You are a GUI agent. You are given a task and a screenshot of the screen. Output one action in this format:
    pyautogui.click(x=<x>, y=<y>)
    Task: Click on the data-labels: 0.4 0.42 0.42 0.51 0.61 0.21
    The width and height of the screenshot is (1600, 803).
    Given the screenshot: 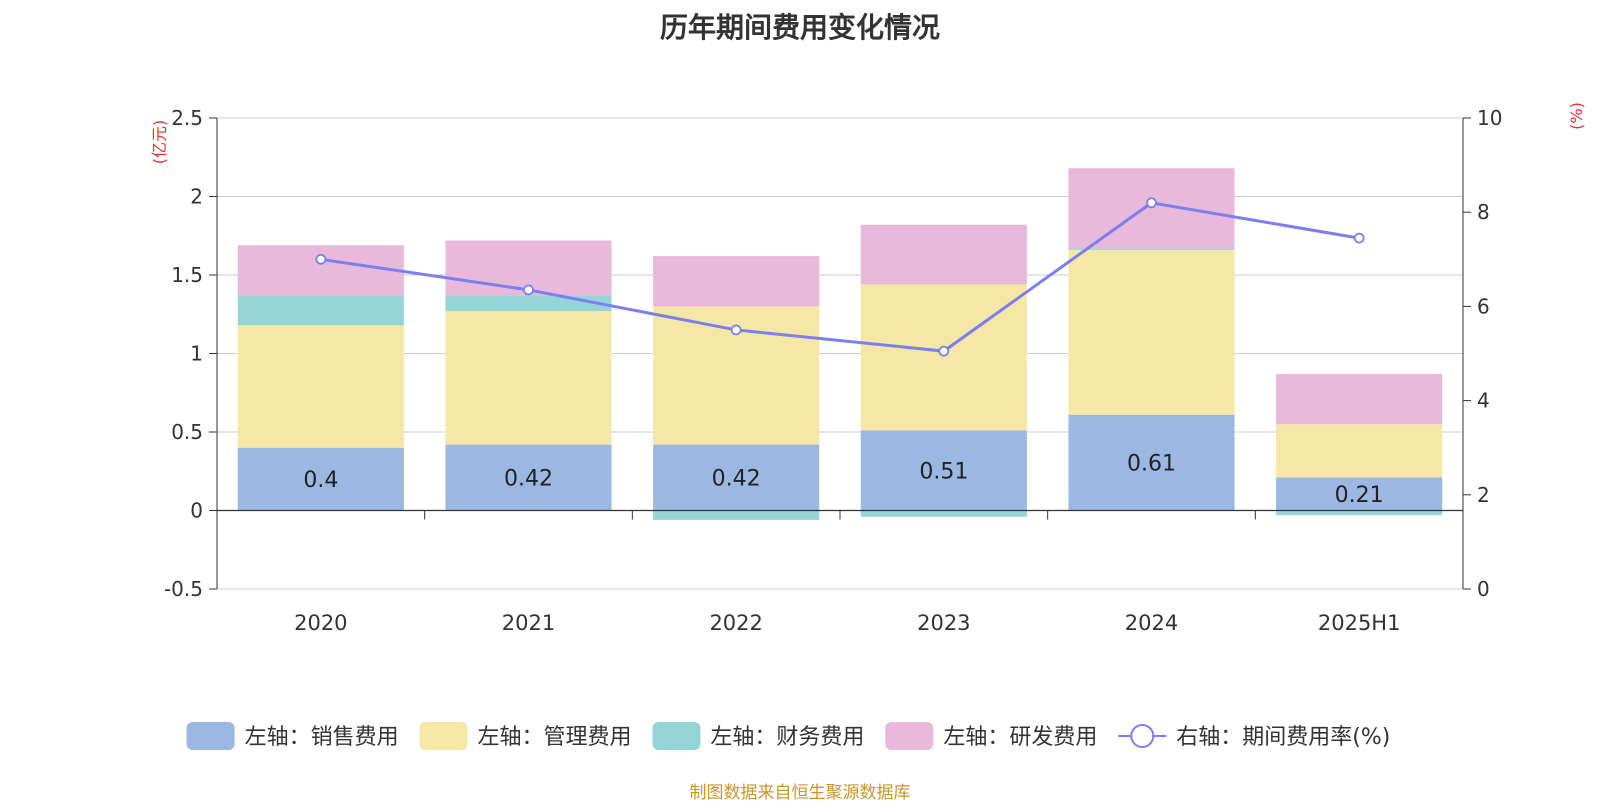 What is the action you would take?
    pyautogui.click(x=843, y=480)
    